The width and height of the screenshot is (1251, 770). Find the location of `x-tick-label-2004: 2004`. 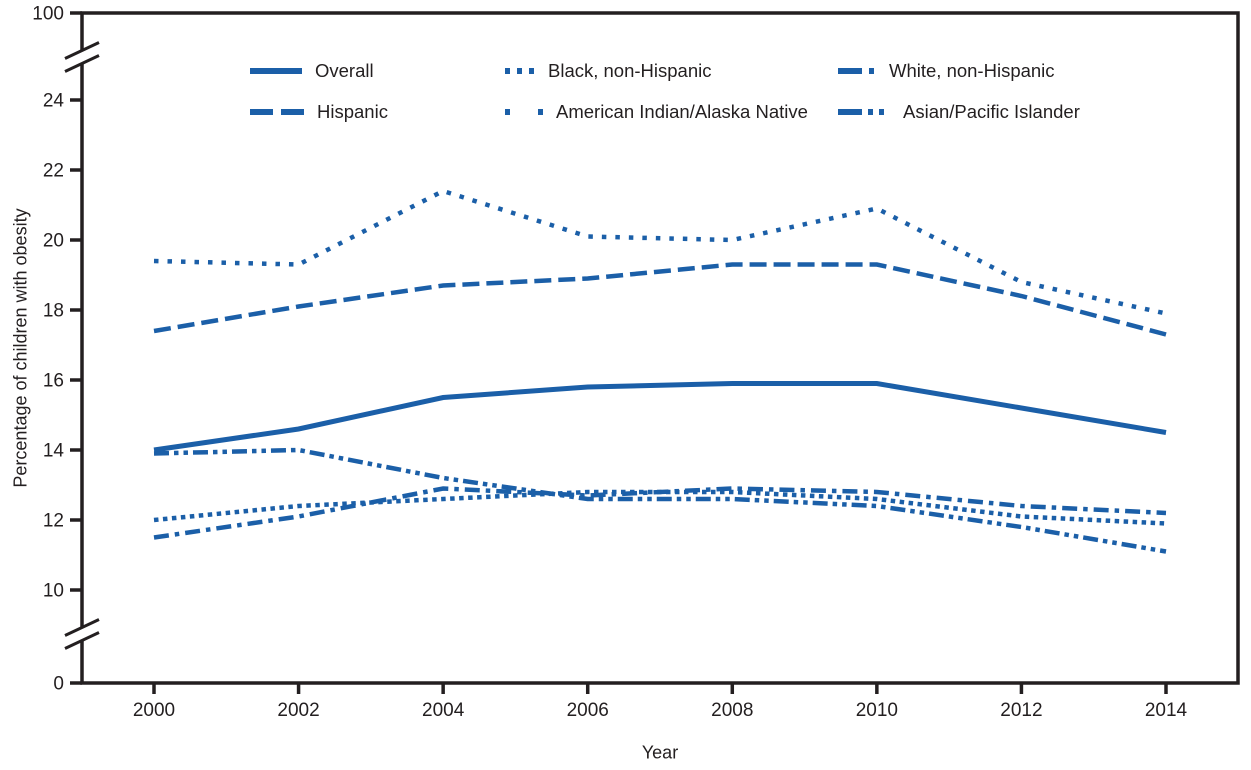

x-tick-label-2004: 2004 is located at coordinates (443, 710).